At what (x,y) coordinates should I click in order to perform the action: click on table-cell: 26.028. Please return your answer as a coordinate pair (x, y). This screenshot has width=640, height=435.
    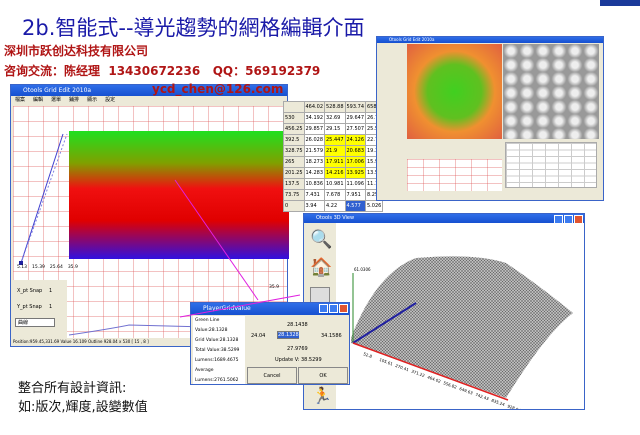
    Looking at the image, I should click on (314, 140).